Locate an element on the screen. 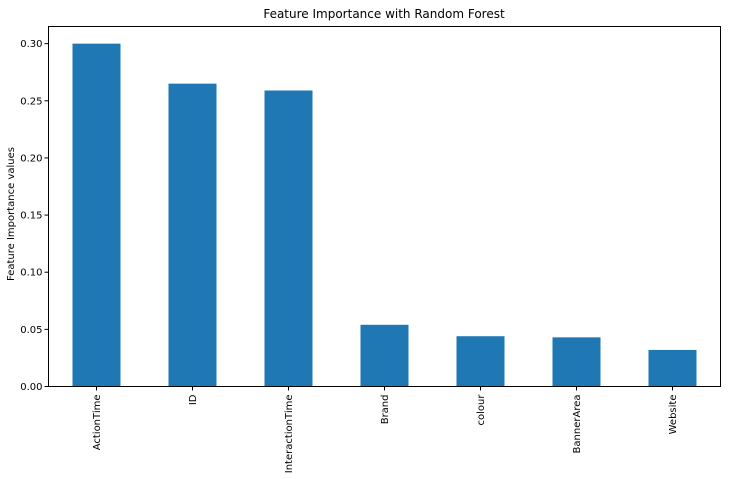 The width and height of the screenshot is (730, 479). x-tick-label: Brand is located at coordinates (385, 410).